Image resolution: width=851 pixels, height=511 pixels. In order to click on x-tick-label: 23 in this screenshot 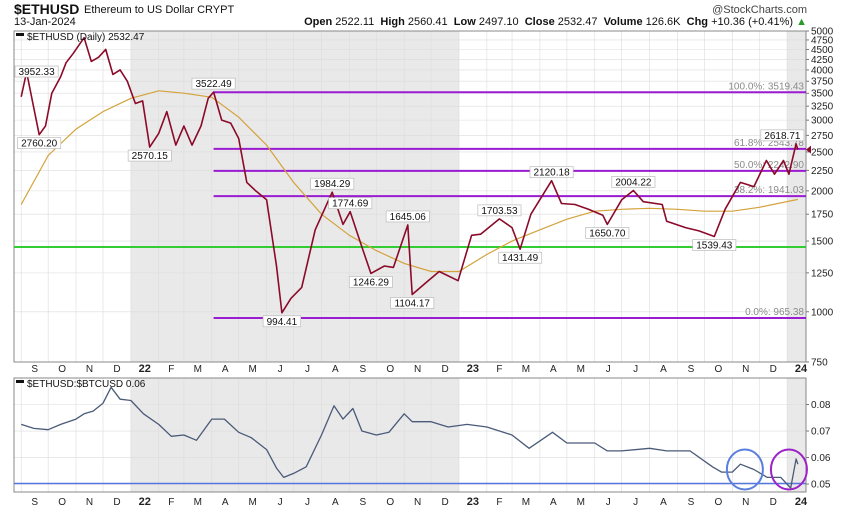, I will do `click(473, 369)`.